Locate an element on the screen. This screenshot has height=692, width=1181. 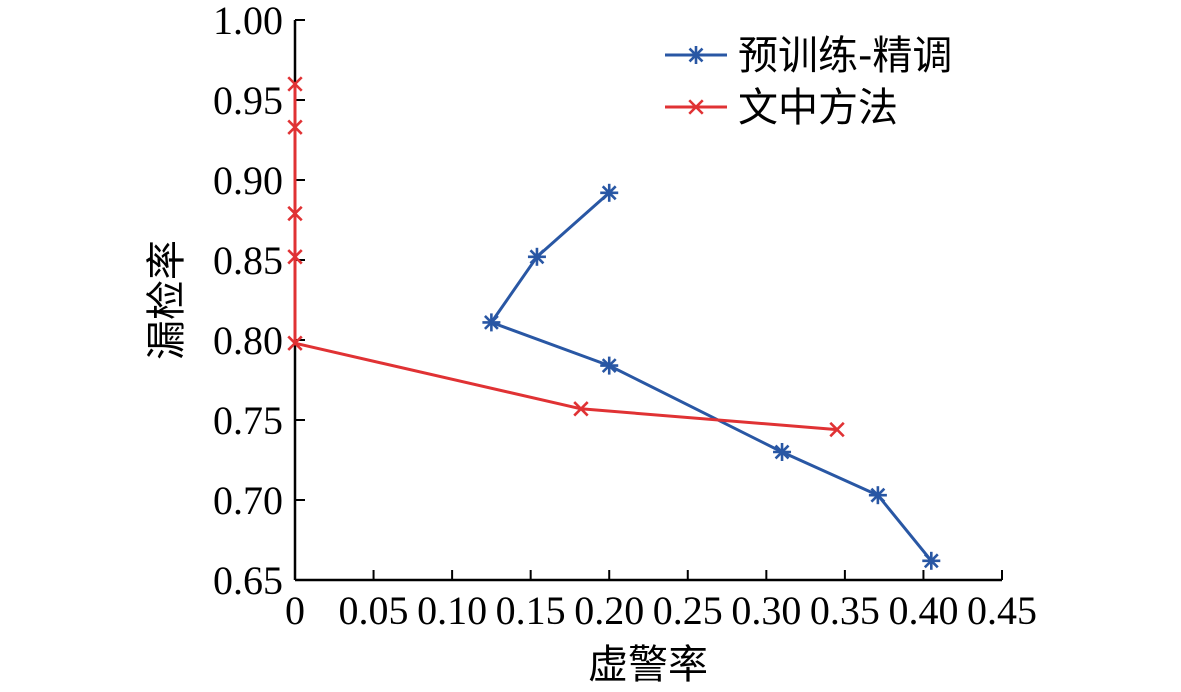
x-axis-label: 虚警率 is located at coordinates (648, 665).